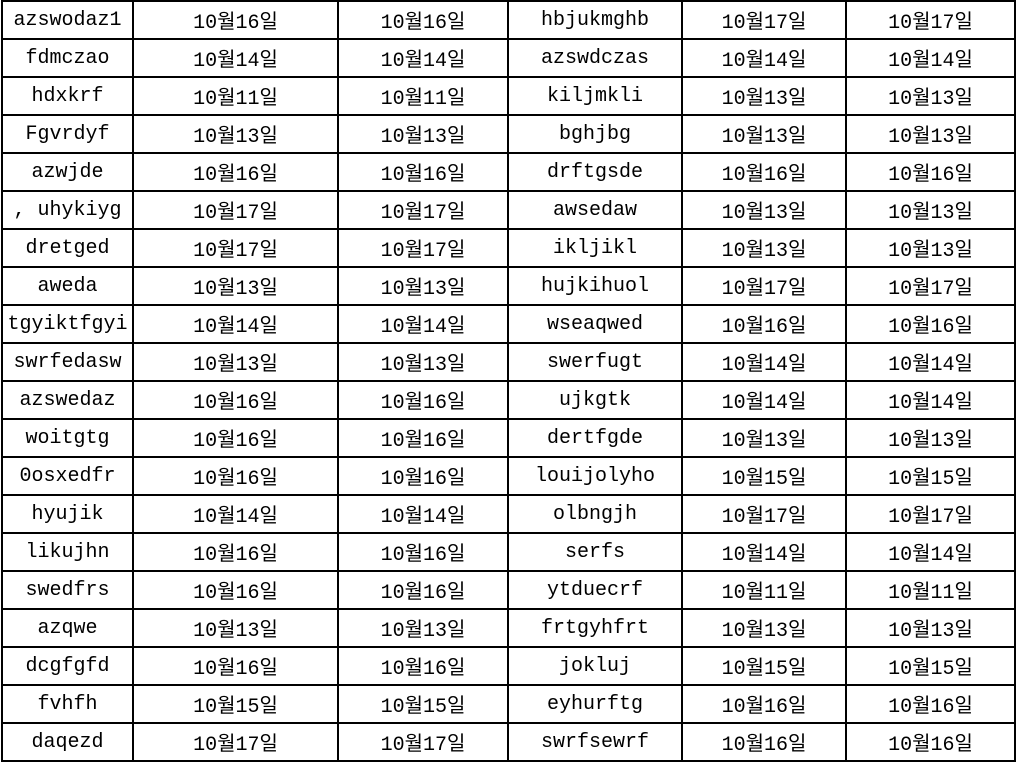 The height and width of the screenshot is (766, 1019). Describe the element at coordinates (595, 210) in the screenshot. I see `name-cell: awsedaw` at that location.